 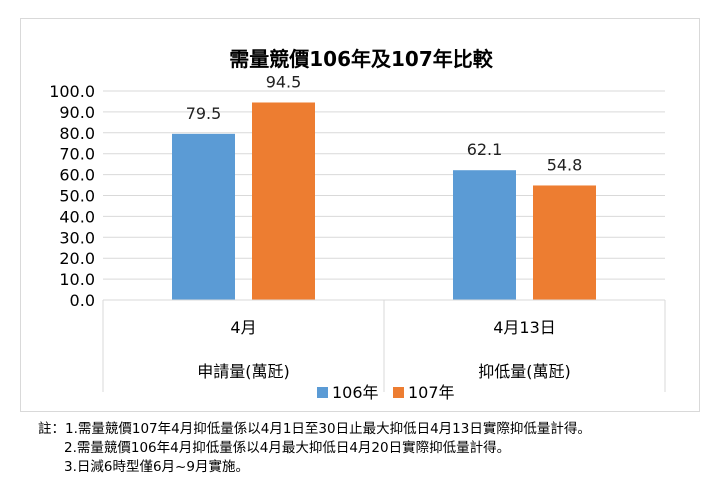 I want to click on x-group-label: 抑低量(萬瓩), so click(x=524, y=371).